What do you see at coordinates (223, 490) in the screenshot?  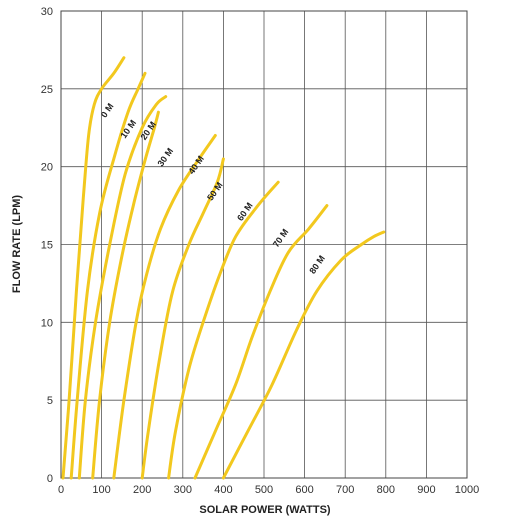 I see `x-tick-label: 400` at bounding box center [223, 490].